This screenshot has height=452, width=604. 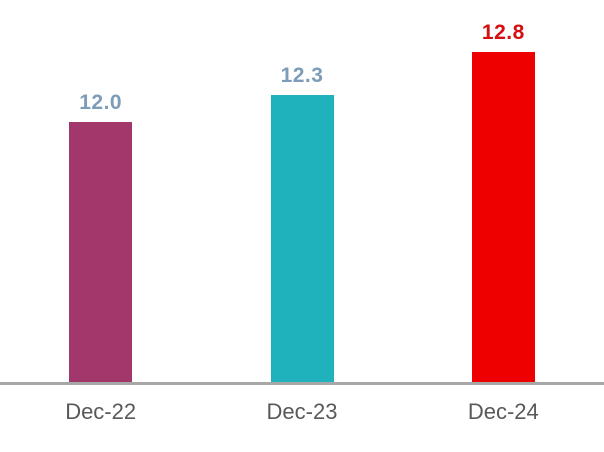 I want to click on x-axis-tick-label: Dec-23, so click(x=302, y=411).